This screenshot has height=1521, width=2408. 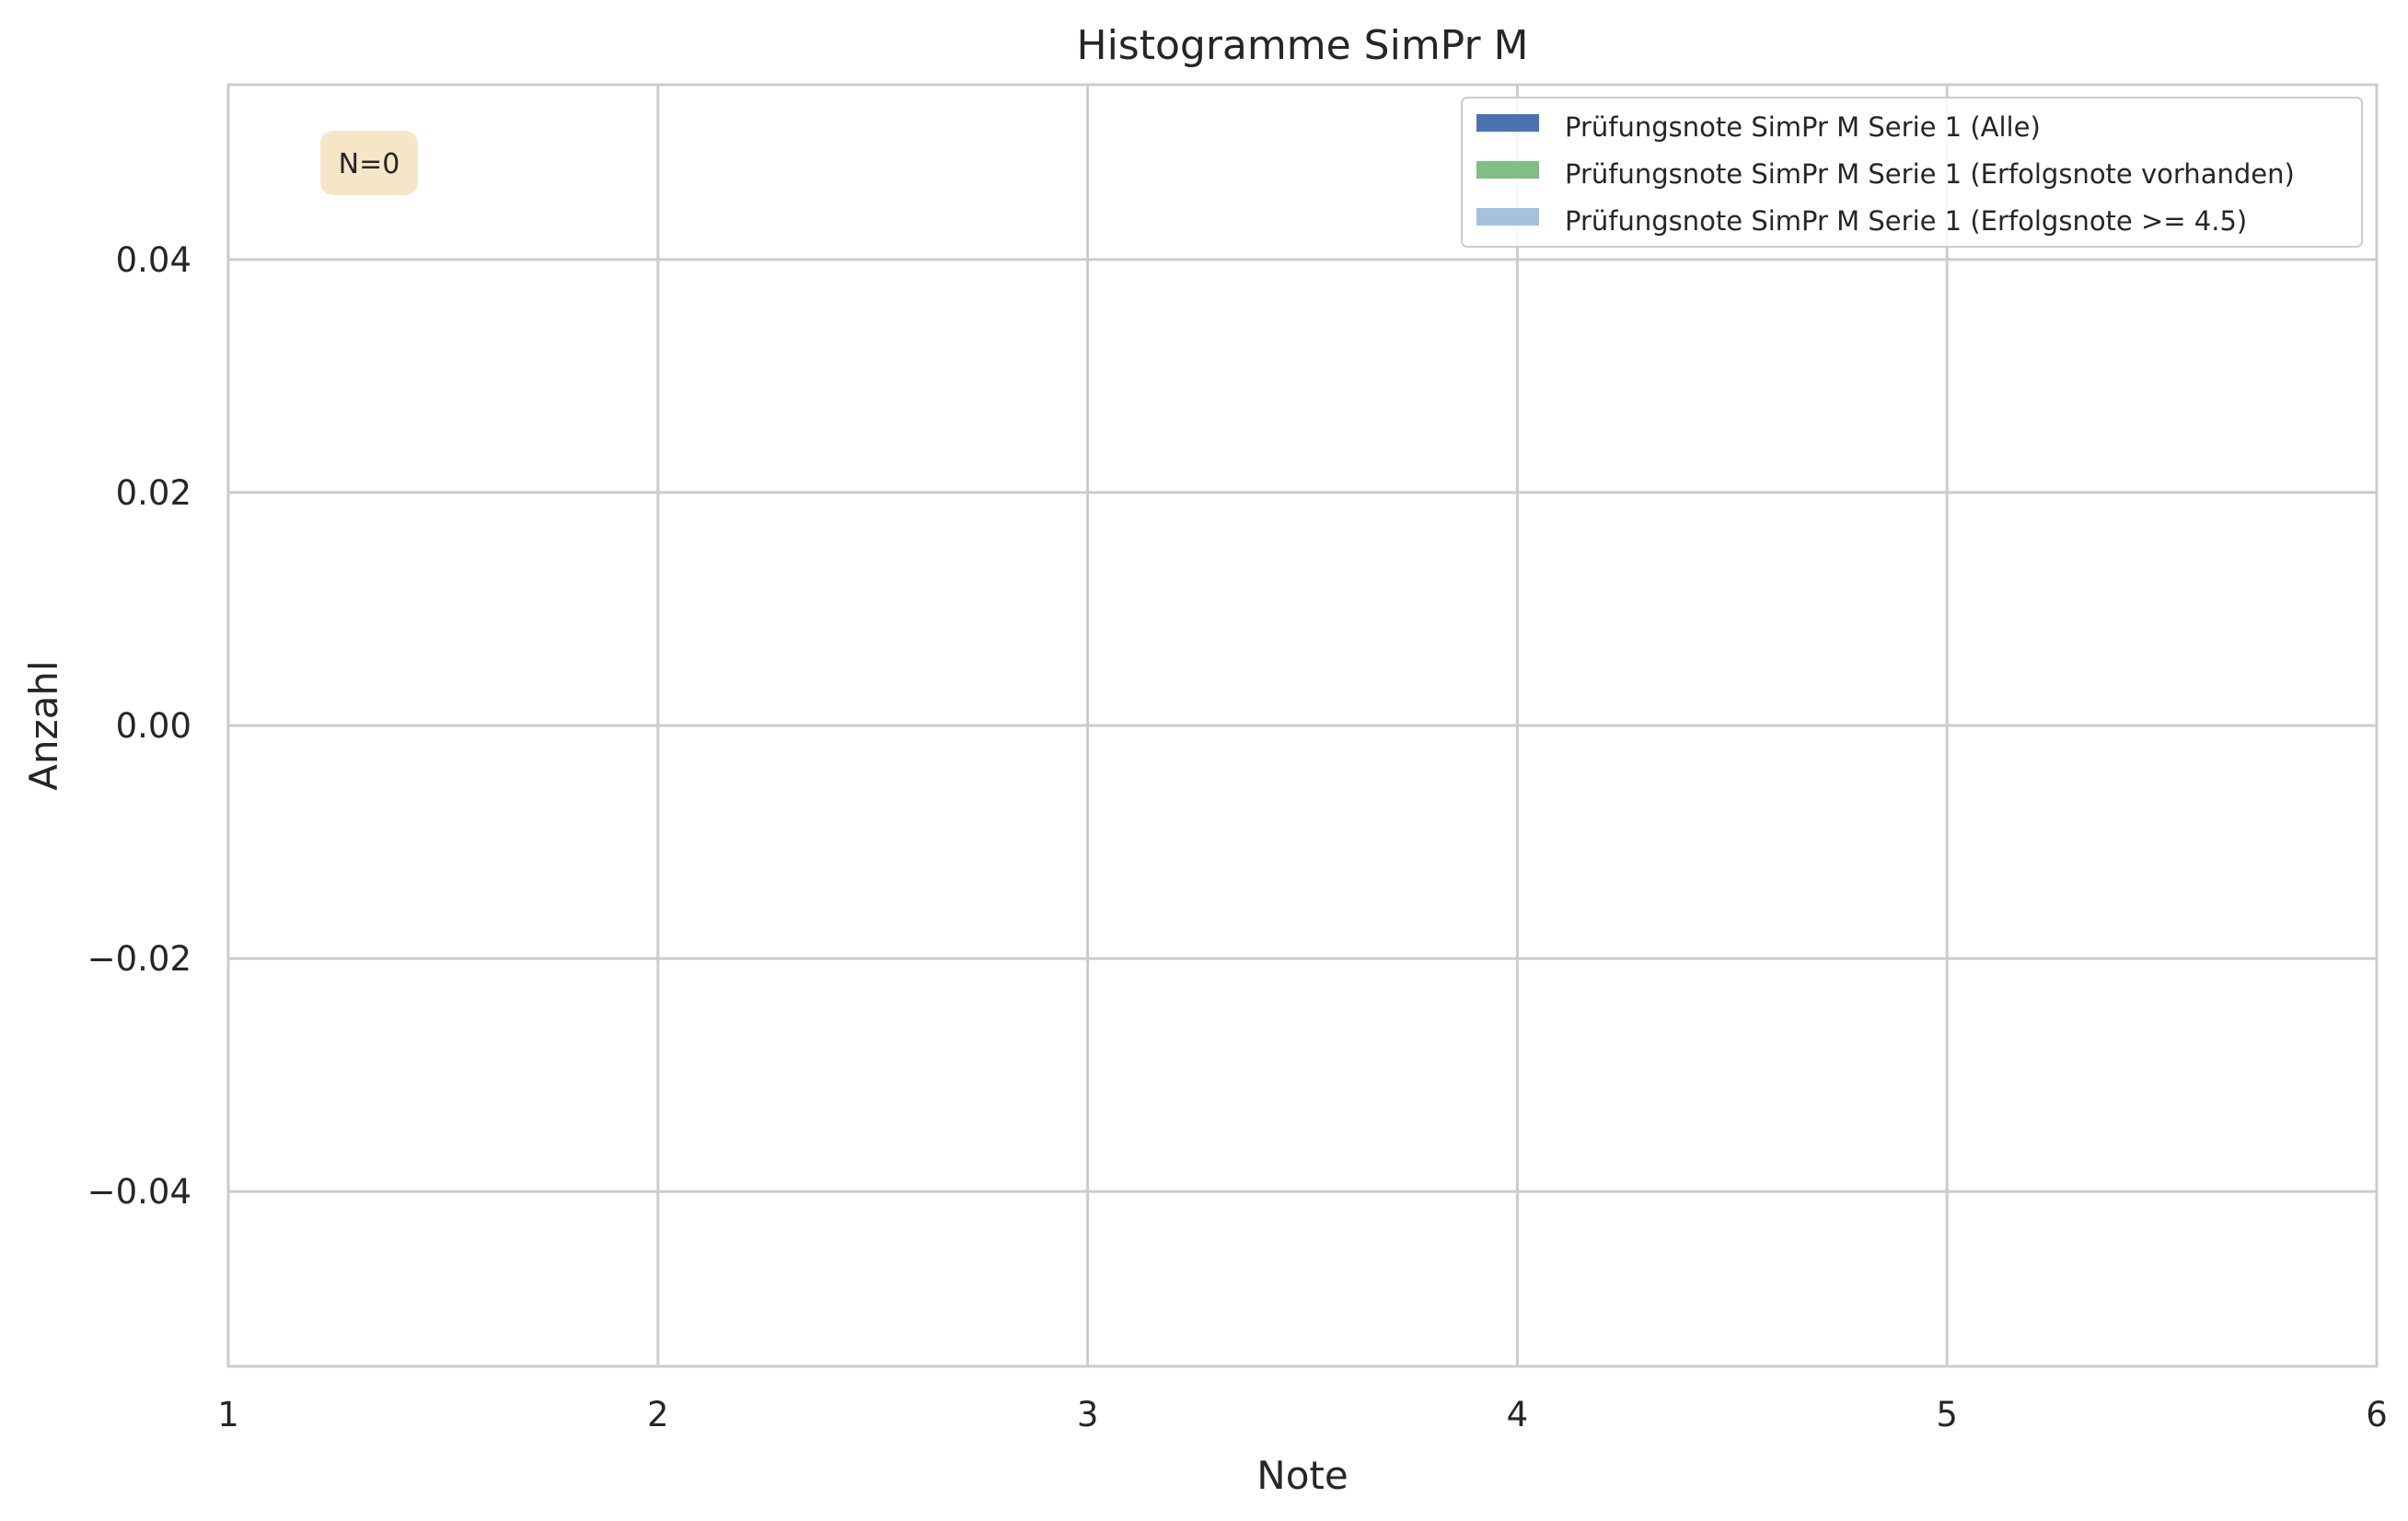 I want to click on legend-swatch-alle, so click(x=1507, y=123).